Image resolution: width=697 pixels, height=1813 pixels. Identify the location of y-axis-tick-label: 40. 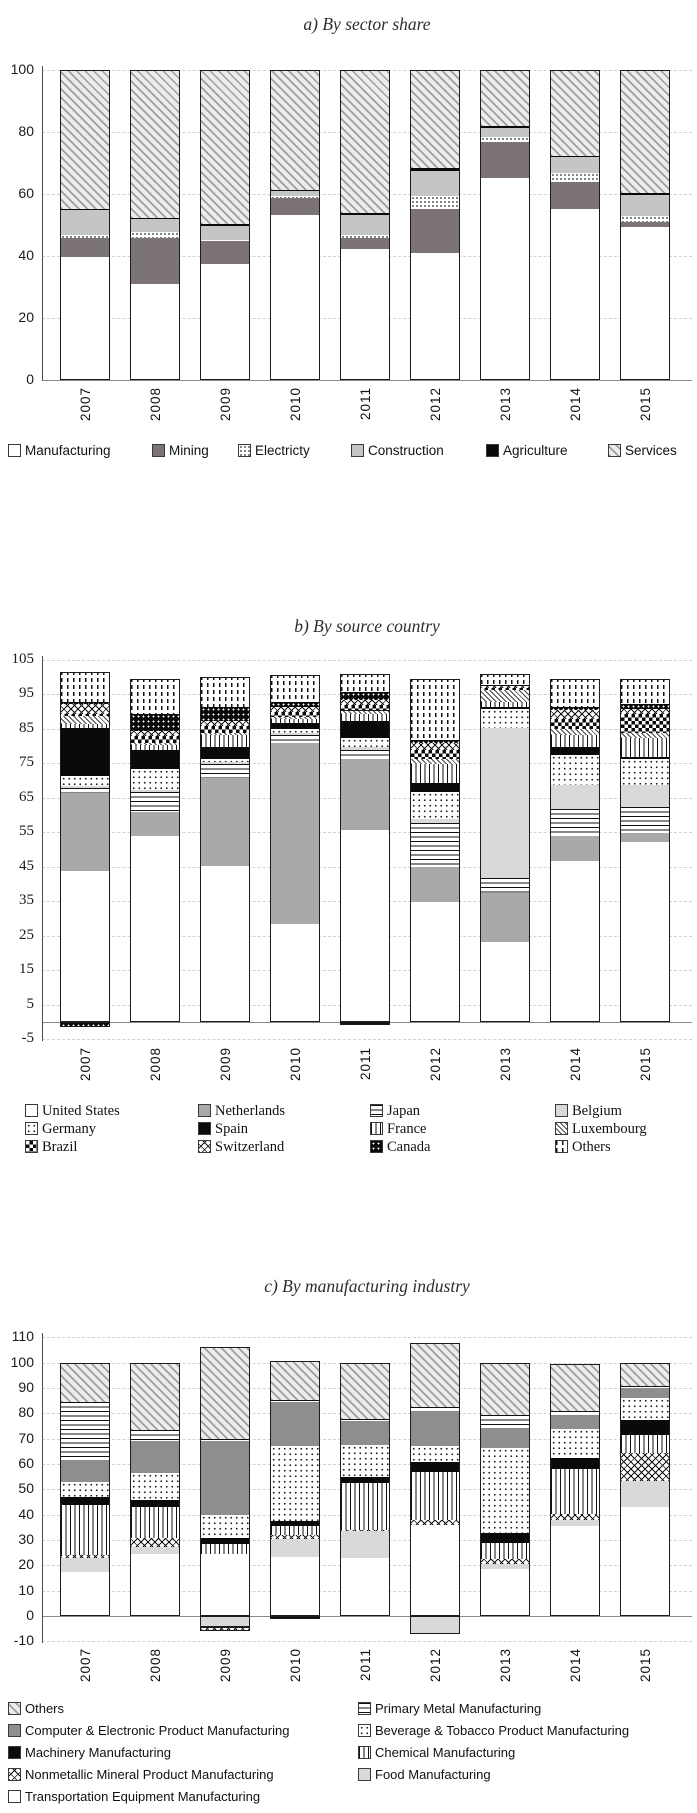
(26, 255).